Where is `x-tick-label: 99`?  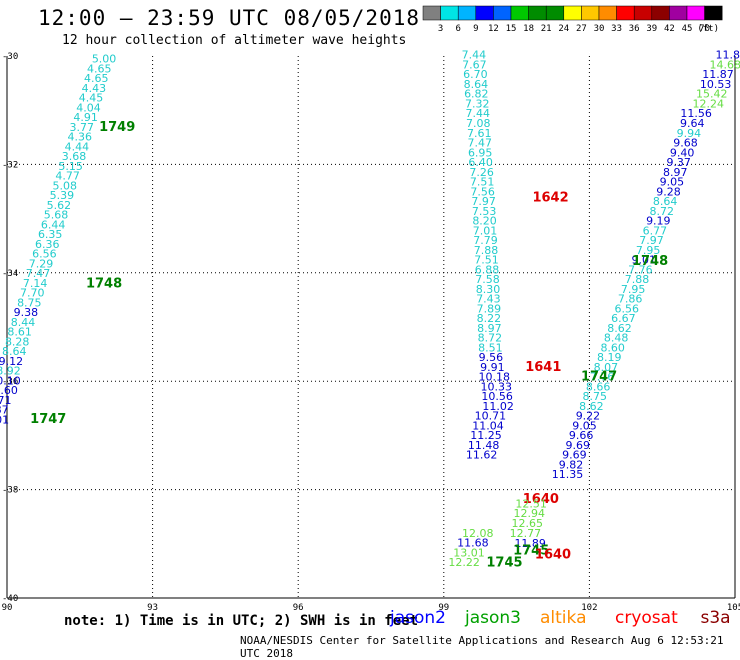
x-tick-label: 99 is located at coordinates (443, 608).